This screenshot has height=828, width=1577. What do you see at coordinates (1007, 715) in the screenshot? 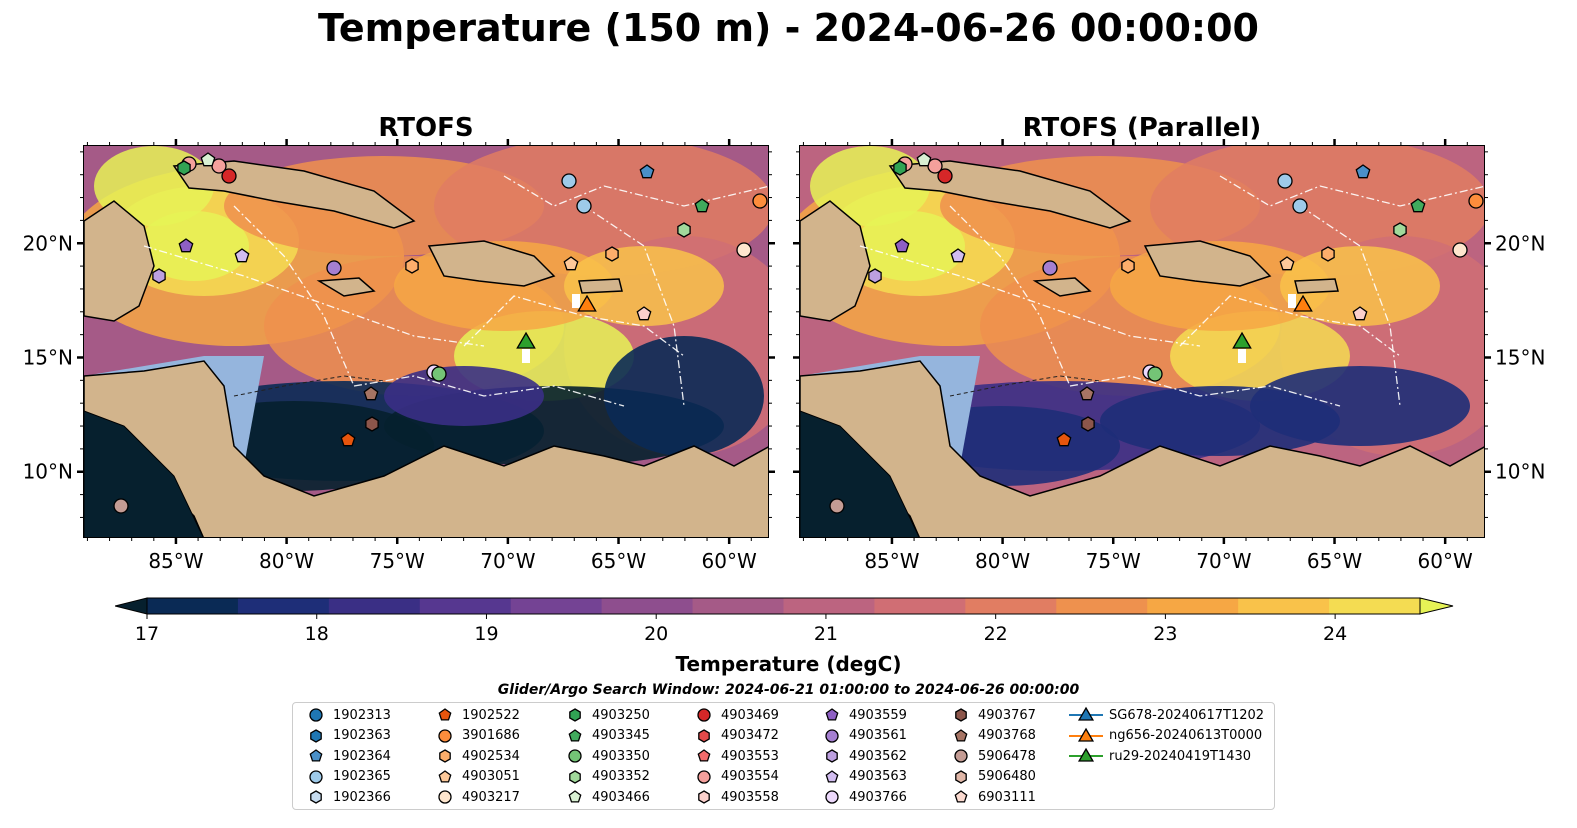
I see `legend-label: 4903767` at bounding box center [1007, 715].